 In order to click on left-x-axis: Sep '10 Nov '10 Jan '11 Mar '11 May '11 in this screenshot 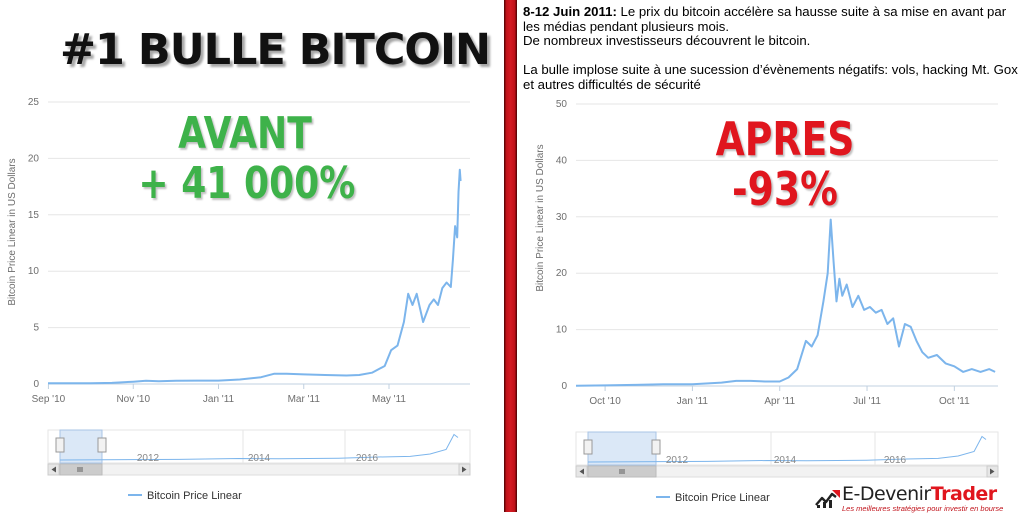, I will do `click(219, 394)`.